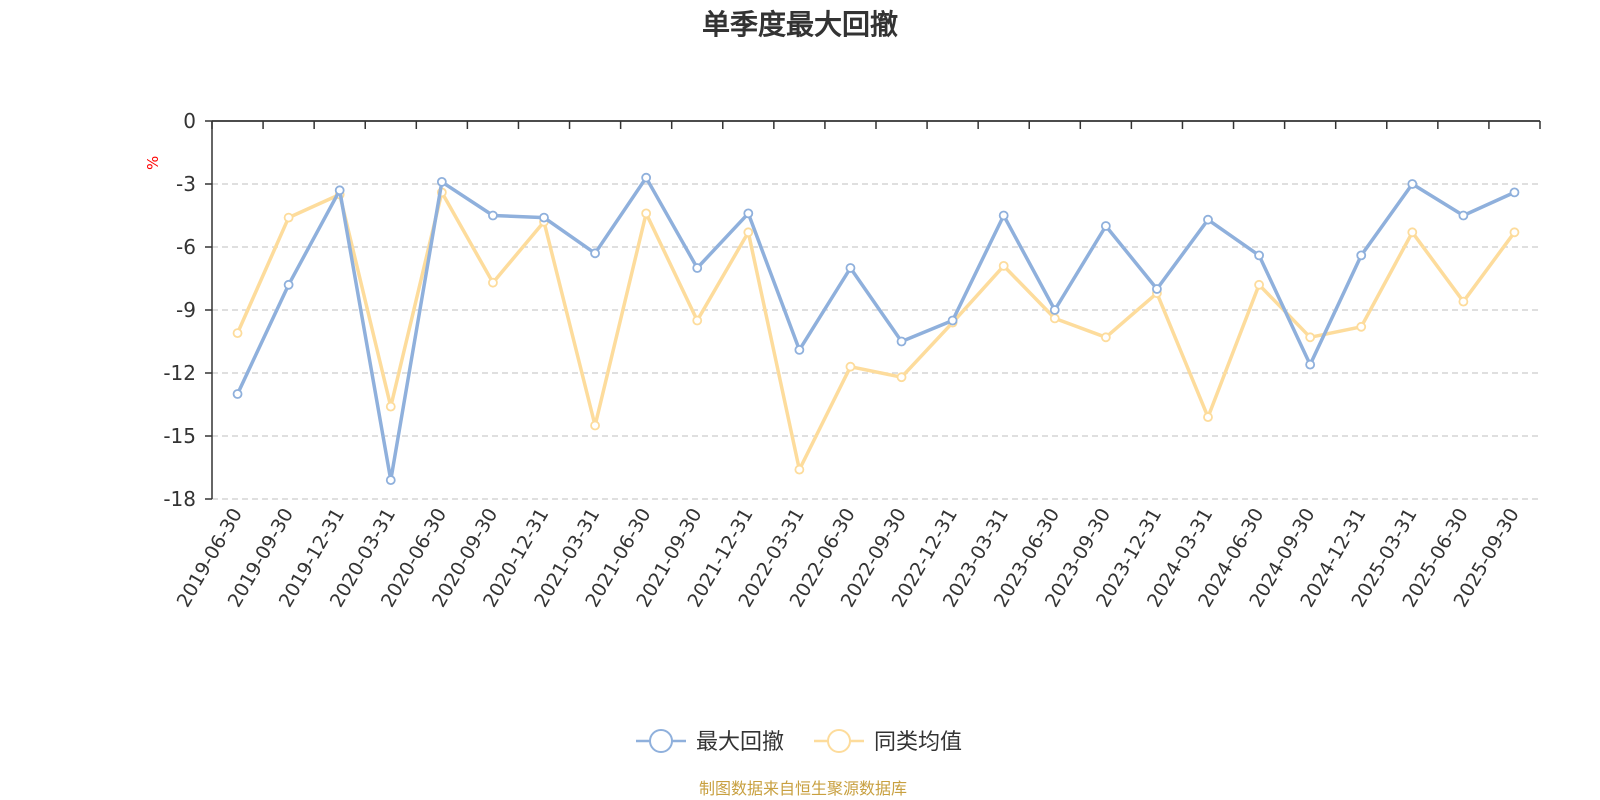 The width and height of the screenshot is (1600, 800). Describe the element at coordinates (179, 373) in the screenshot. I see `y-tick-label: -12` at that location.